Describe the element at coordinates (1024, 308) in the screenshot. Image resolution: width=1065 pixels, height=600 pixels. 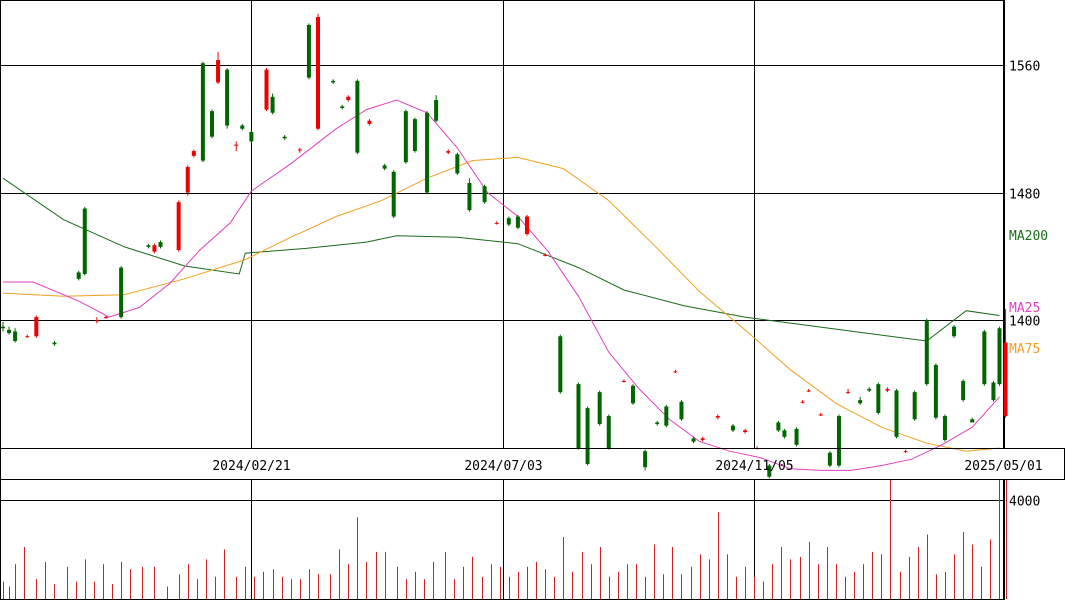
I see `legend-ma25: MA25` at that location.